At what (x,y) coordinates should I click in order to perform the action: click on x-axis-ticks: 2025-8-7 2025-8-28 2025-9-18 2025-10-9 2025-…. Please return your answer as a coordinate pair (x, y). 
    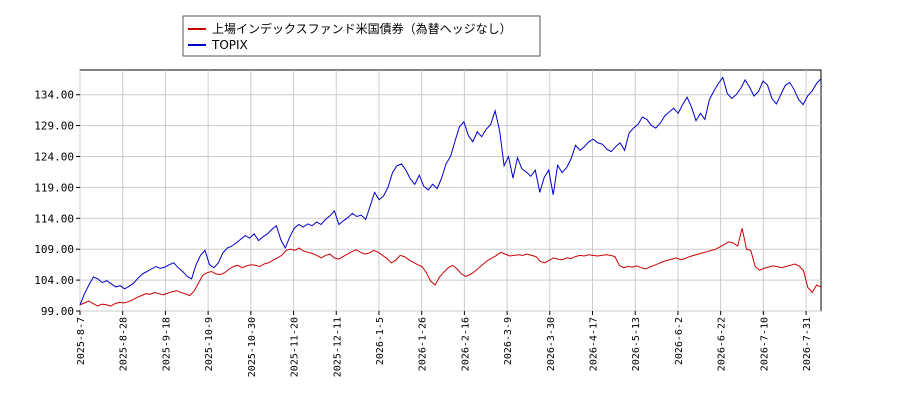
    Looking at the image, I should click on (444, 344).